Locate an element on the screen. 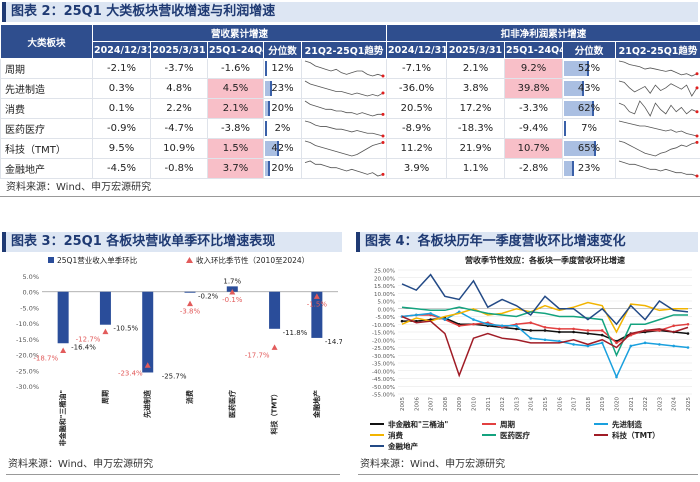 This screenshot has width=700, height=482. seasonal-value-label: -3.8% is located at coordinates (190, 312).